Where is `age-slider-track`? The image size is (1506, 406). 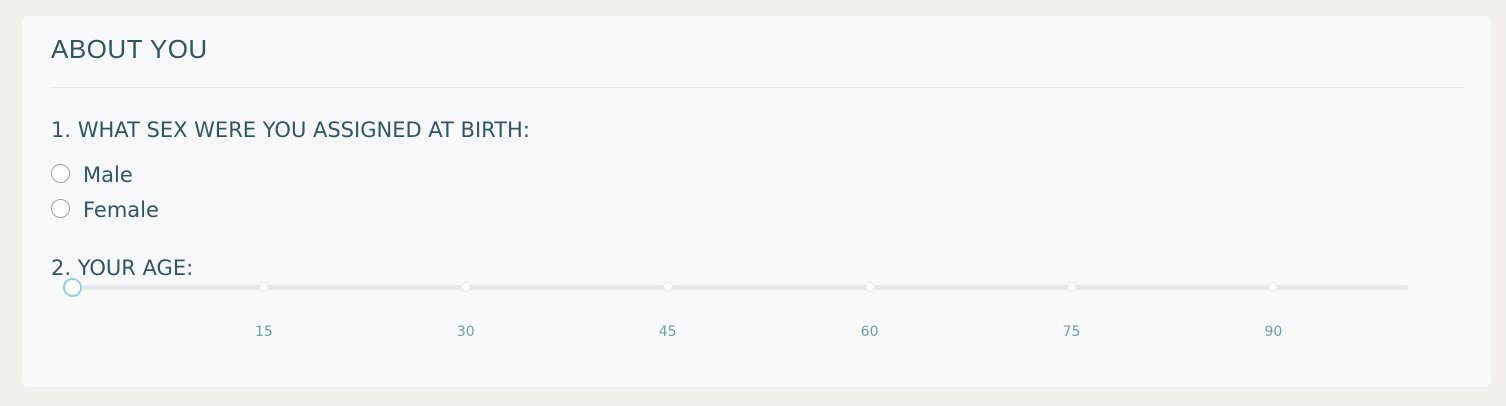 age-slider-track is located at coordinates (735, 287).